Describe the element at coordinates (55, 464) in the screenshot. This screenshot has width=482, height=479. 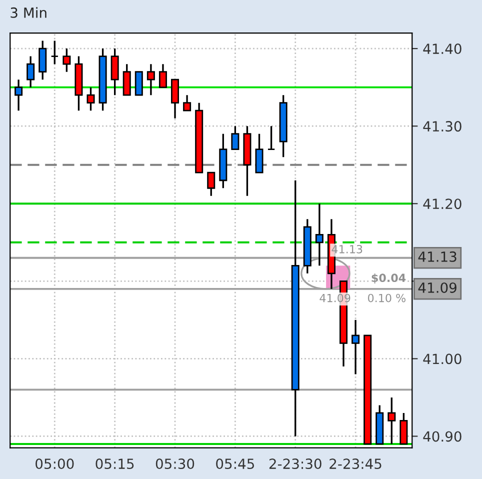
I see `x-tick-label: 05:00` at that location.